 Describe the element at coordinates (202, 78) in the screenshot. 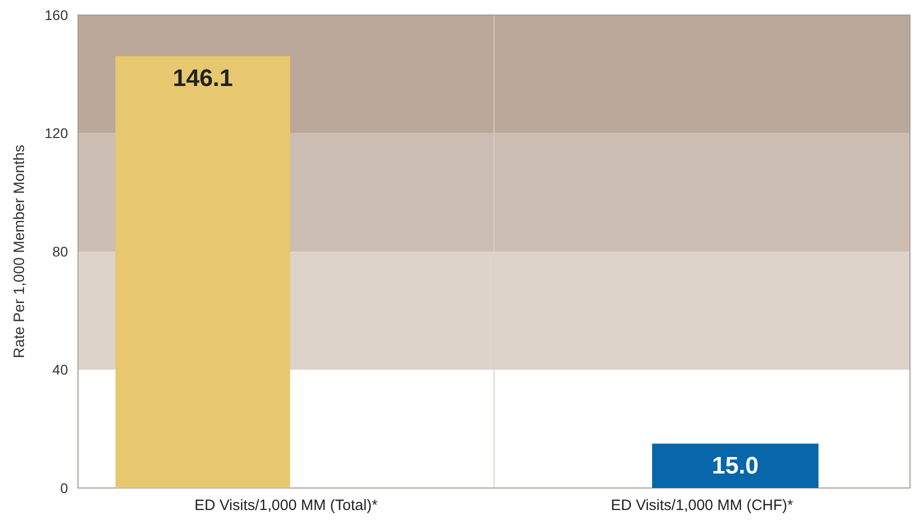

I see `data-label: 146.1` at that location.